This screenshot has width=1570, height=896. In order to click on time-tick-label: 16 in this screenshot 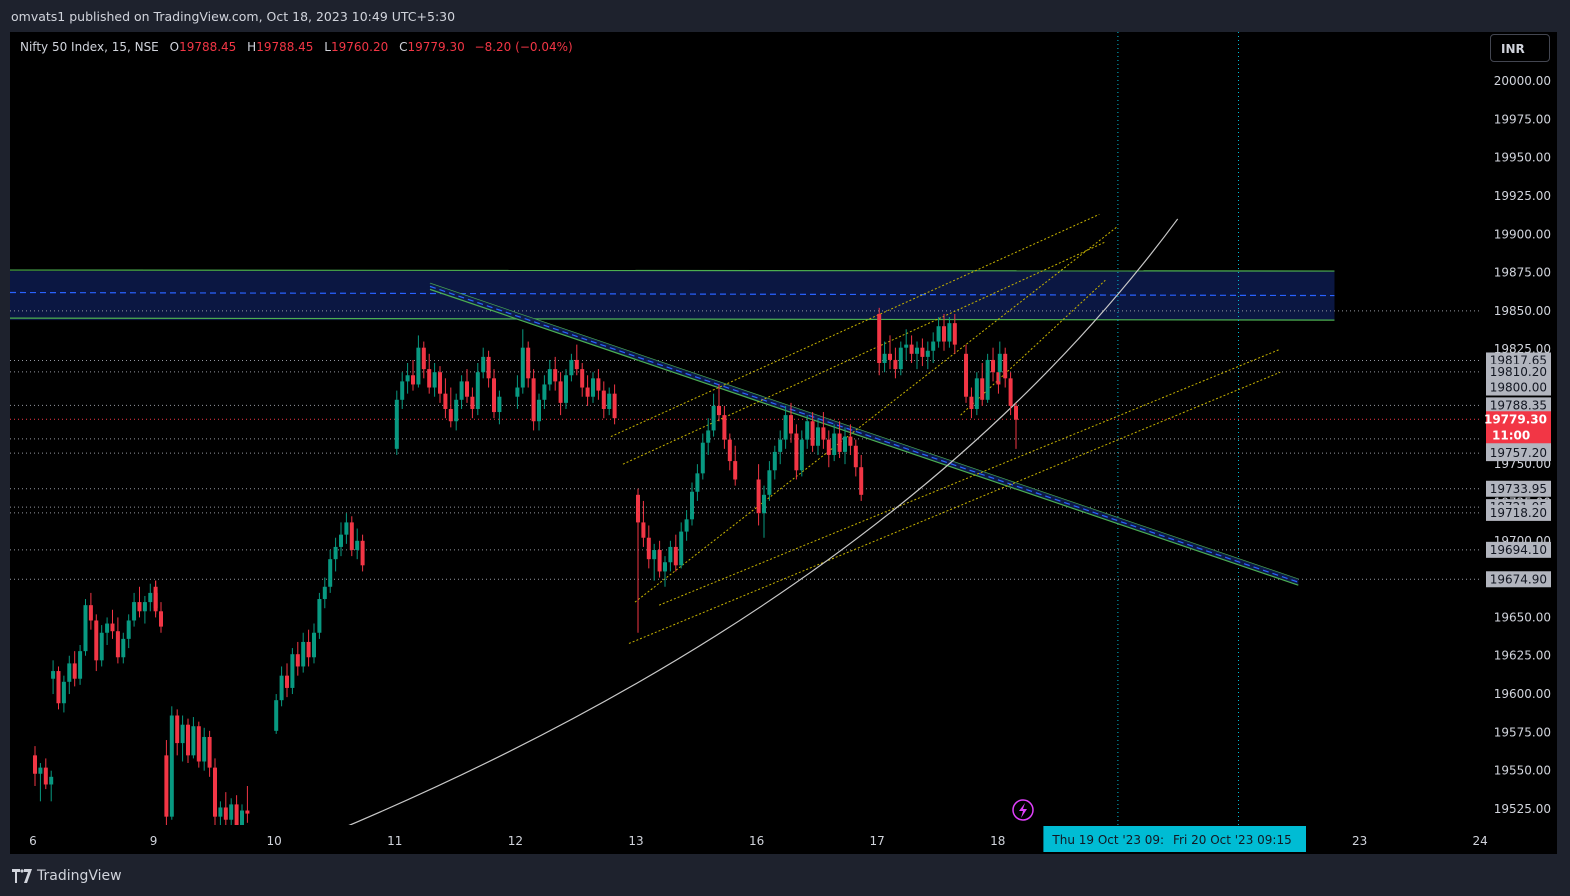, I will do `click(756, 841)`.